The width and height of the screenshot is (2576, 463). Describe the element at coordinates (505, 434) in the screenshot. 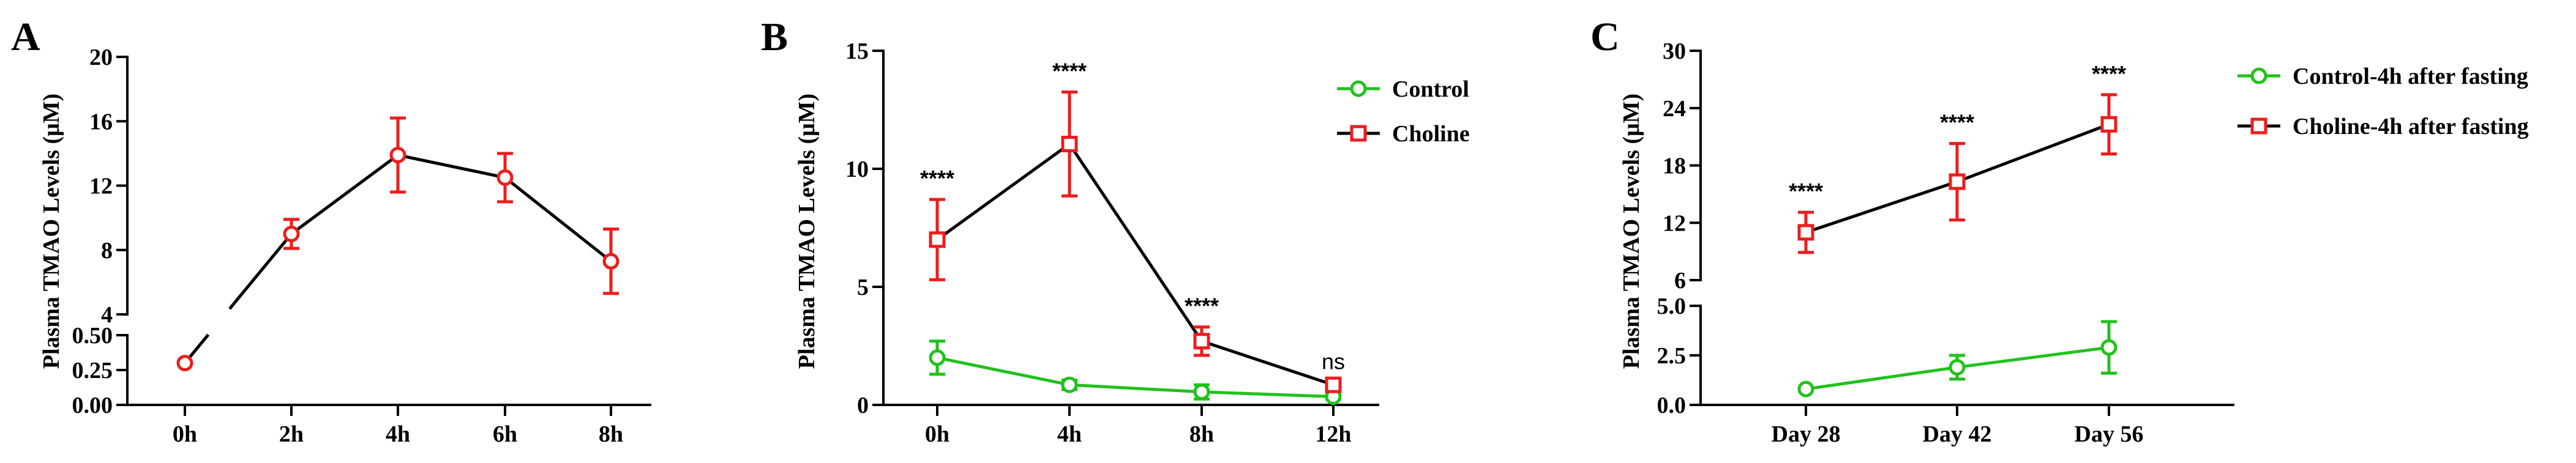

I see `x-tick-label: 6h` at that location.